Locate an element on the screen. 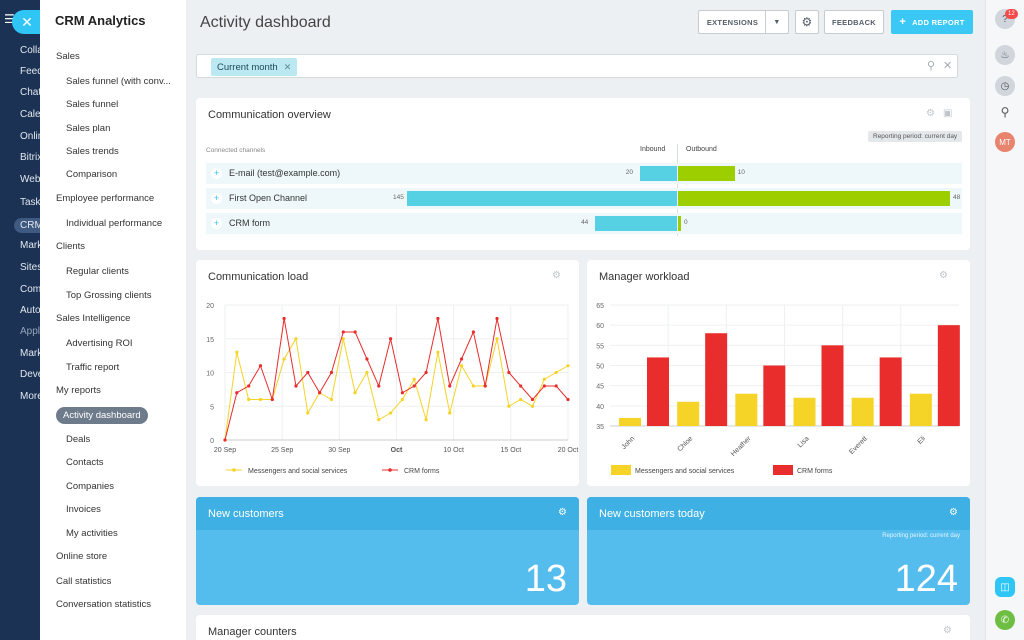 The height and width of the screenshot is (640, 1024). menu-icon: ☰ is located at coordinates (9, 19).